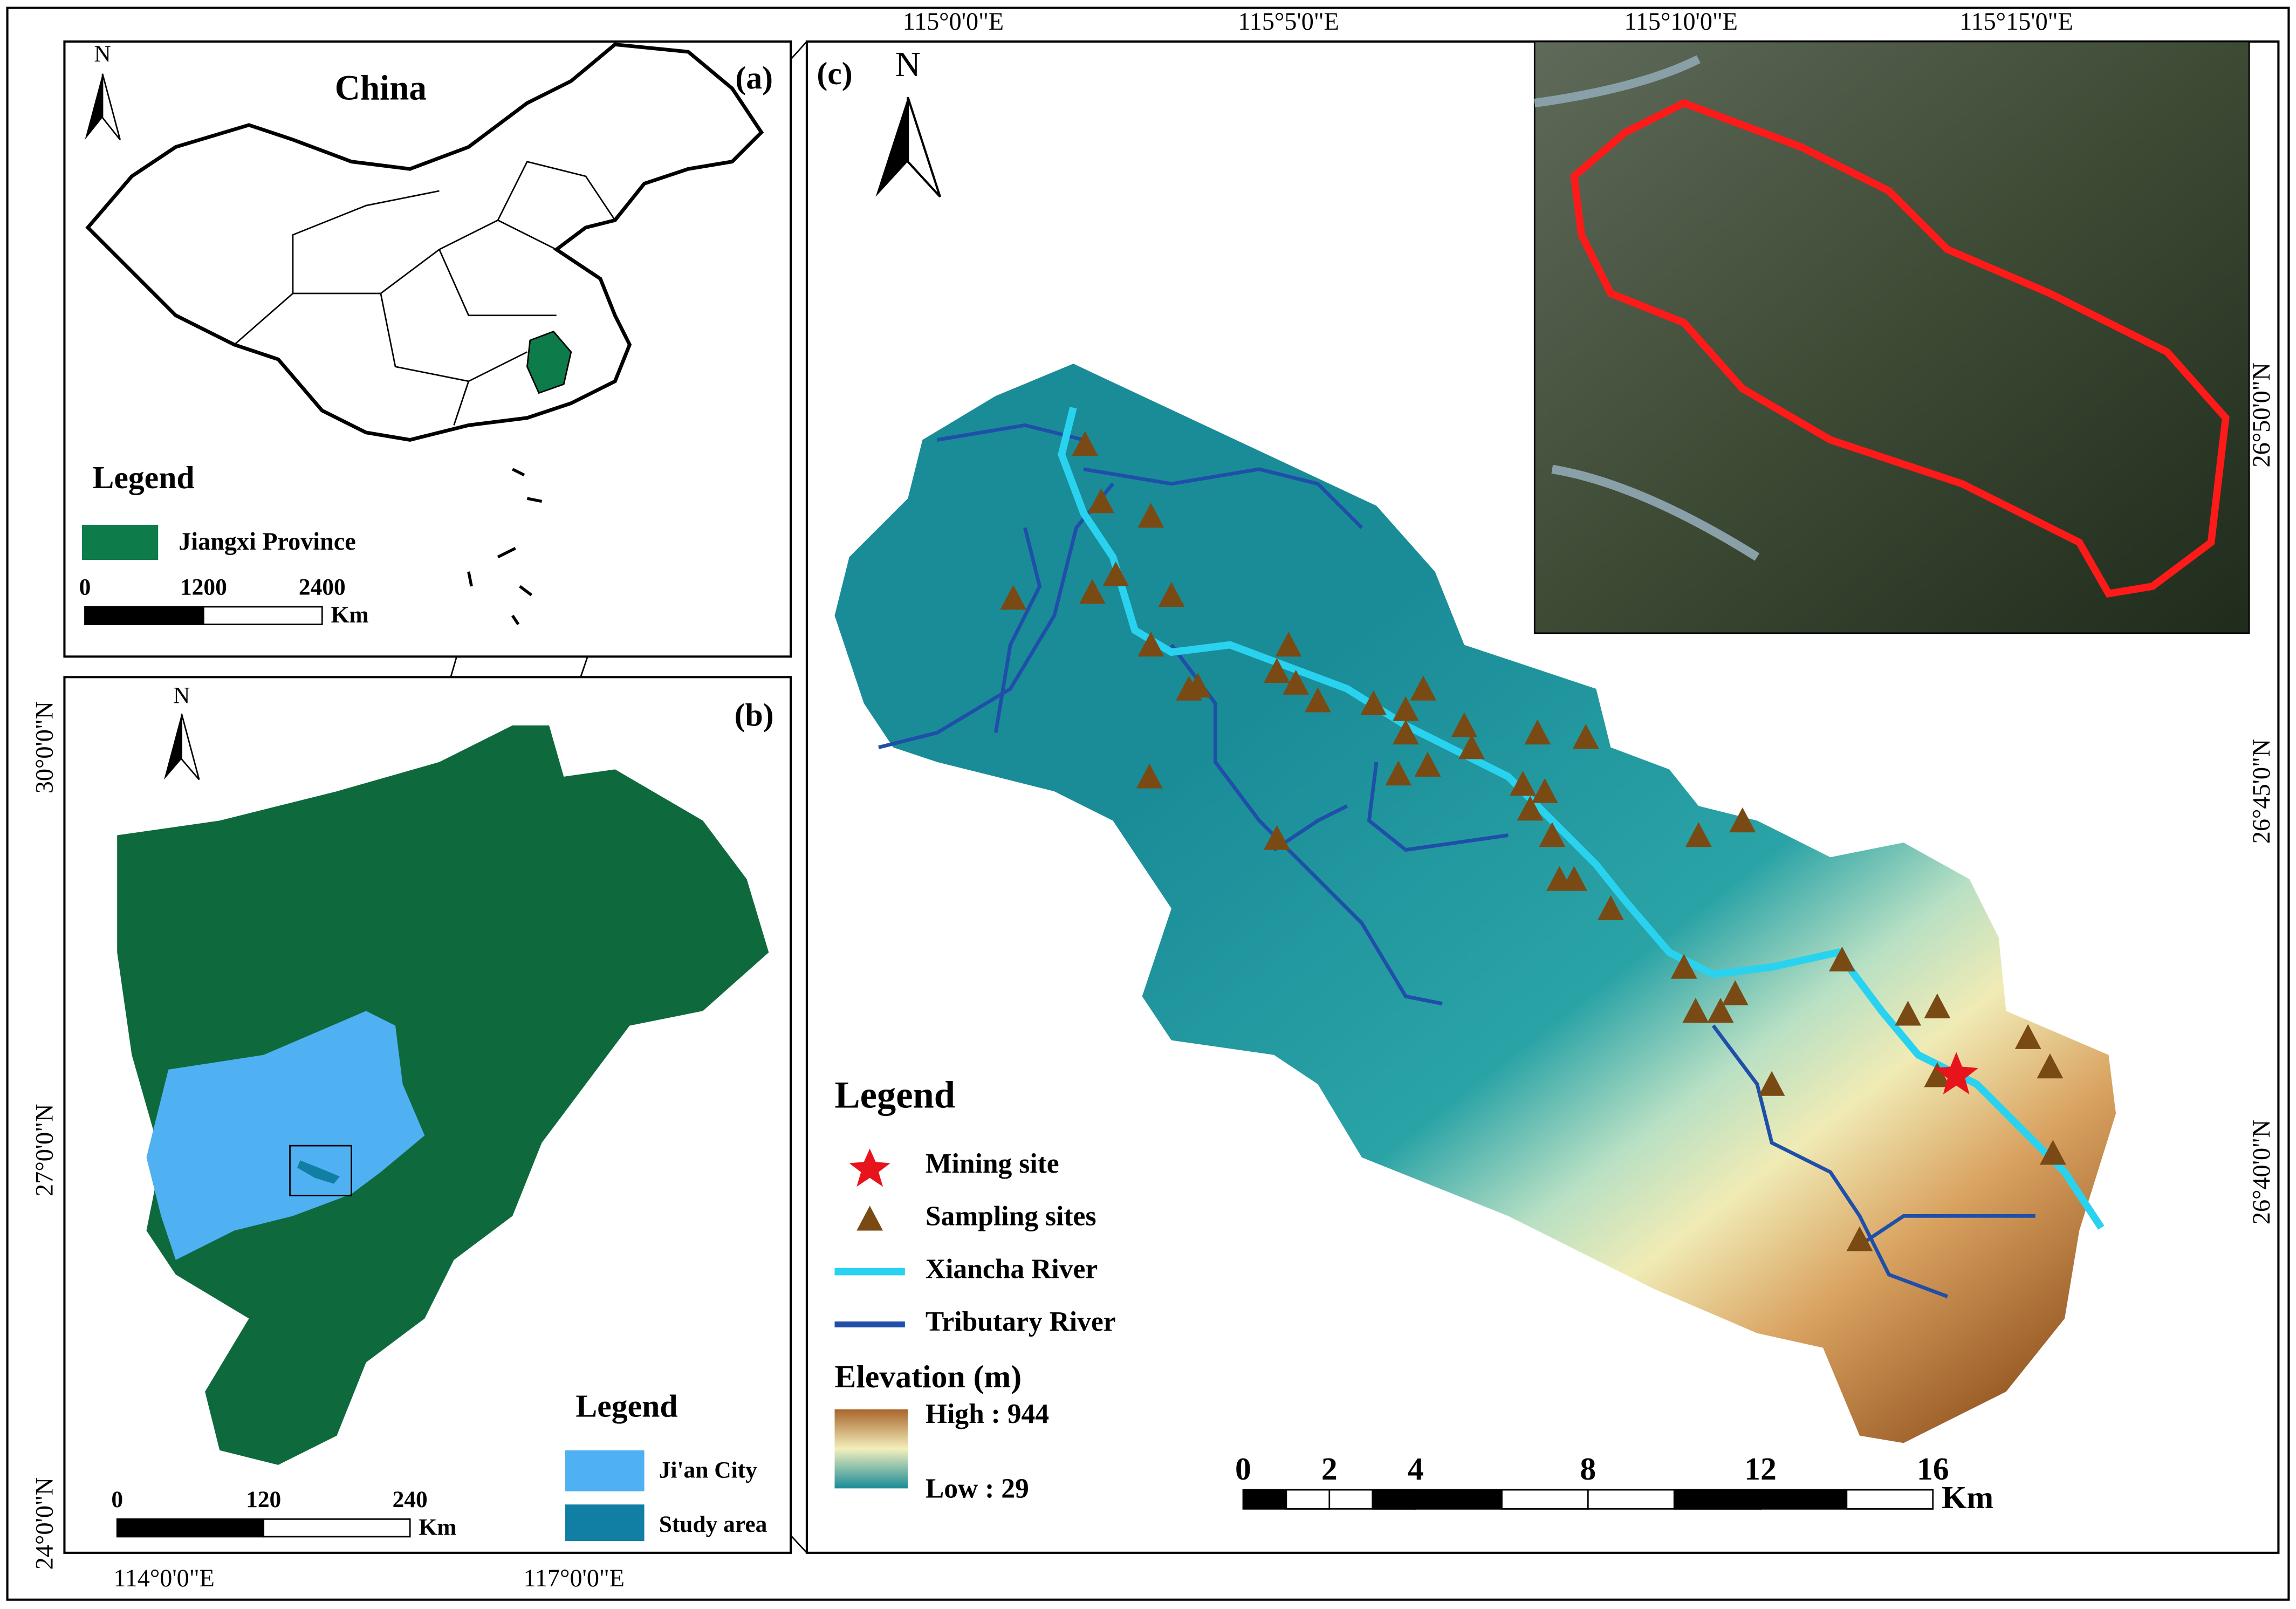 The width and height of the screenshot is (2296, 1609). What do you see at coordinates (1416, 1469) in the screenshot?
I see `scale-label: 4` at bounding box center [1416, 1469].